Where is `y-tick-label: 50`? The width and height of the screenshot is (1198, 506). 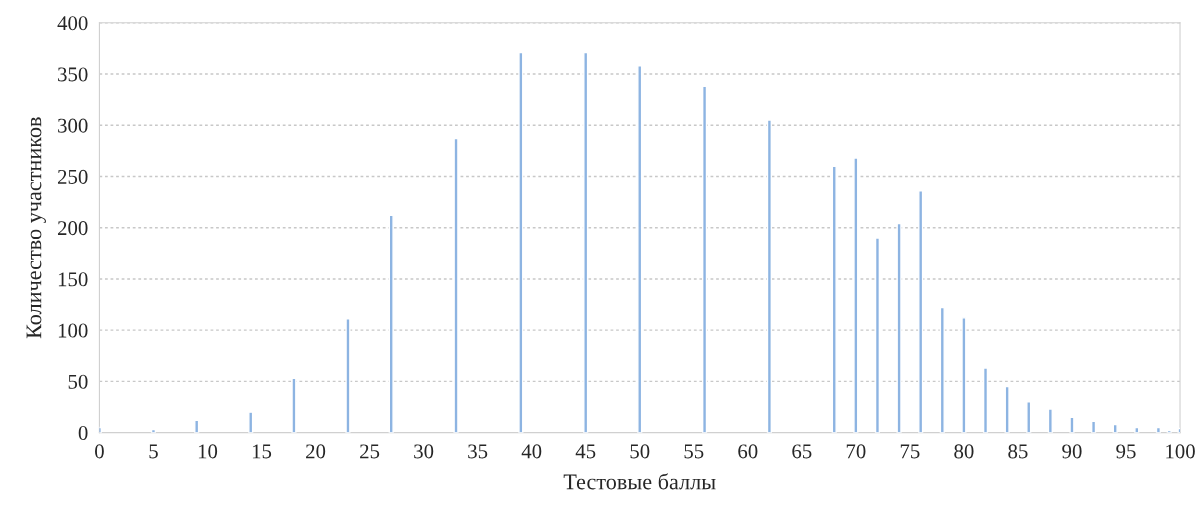
y-tick-label: 50 is located at coordinates (78, 381).